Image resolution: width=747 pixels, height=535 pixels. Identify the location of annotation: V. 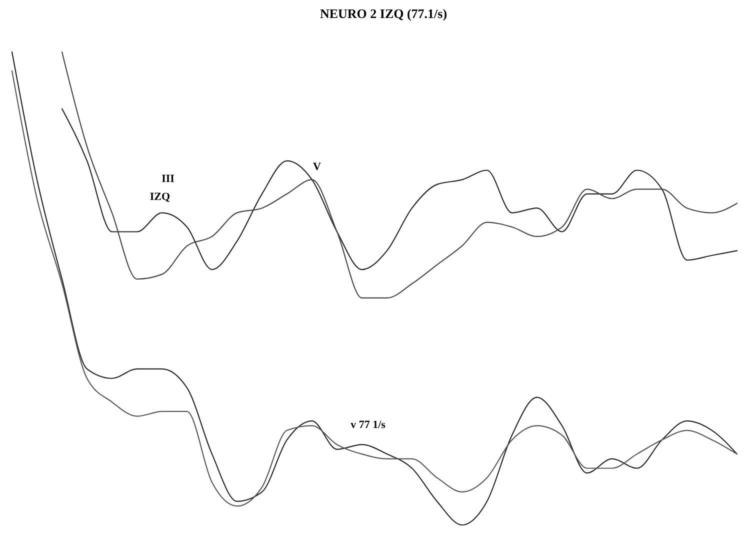
(317, 167).